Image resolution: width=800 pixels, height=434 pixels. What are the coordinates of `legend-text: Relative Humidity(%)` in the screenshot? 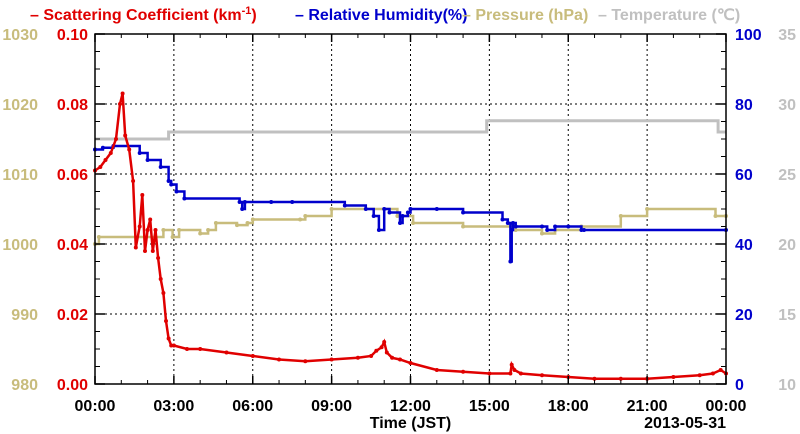 It's located at (387, 15).